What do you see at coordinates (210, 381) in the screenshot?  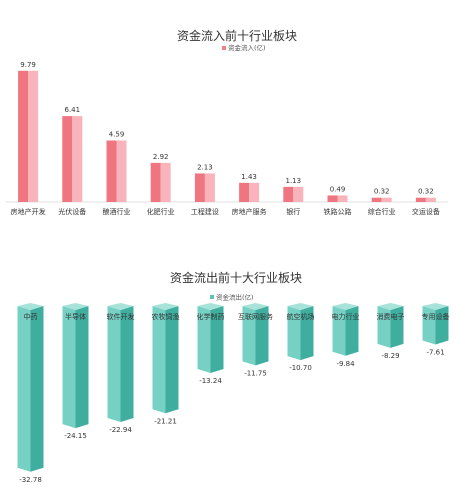 I see `data-label: -13.24` at bounding box center [210, 381].